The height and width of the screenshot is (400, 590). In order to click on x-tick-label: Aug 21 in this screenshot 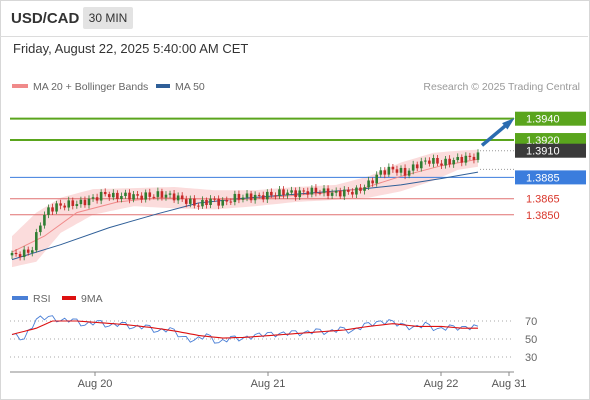, I will do `click(268, 384)`.